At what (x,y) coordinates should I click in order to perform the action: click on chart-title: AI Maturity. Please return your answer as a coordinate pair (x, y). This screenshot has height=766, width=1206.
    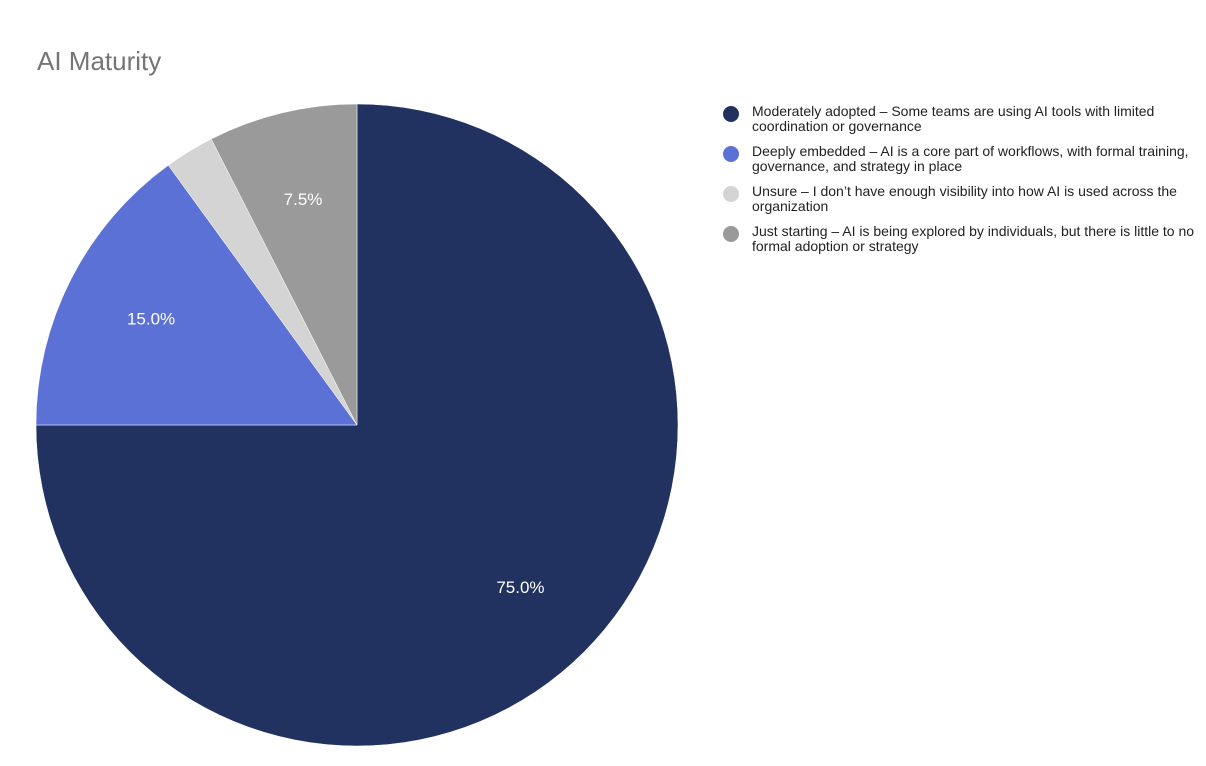
    Looking at the image, I should click on (99, 61).